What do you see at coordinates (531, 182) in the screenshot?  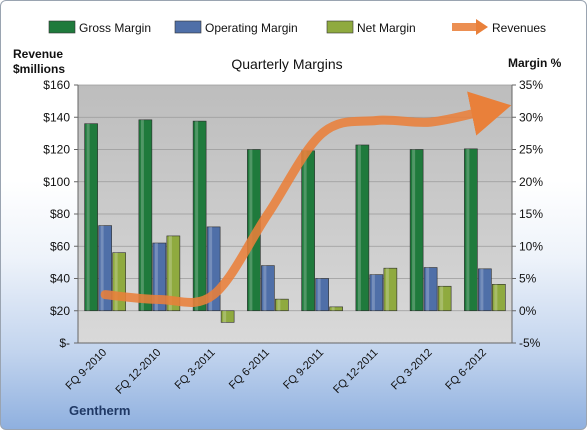 I see `right-tick-label: 20%` at bounding box center [531, 182].